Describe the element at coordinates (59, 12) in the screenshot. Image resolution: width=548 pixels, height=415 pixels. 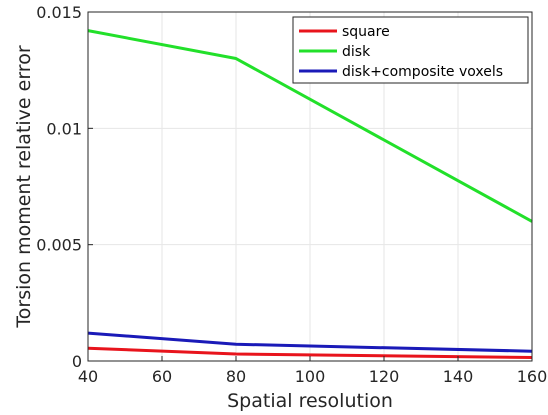
I see `y-tick-label: 0.015` at that location.